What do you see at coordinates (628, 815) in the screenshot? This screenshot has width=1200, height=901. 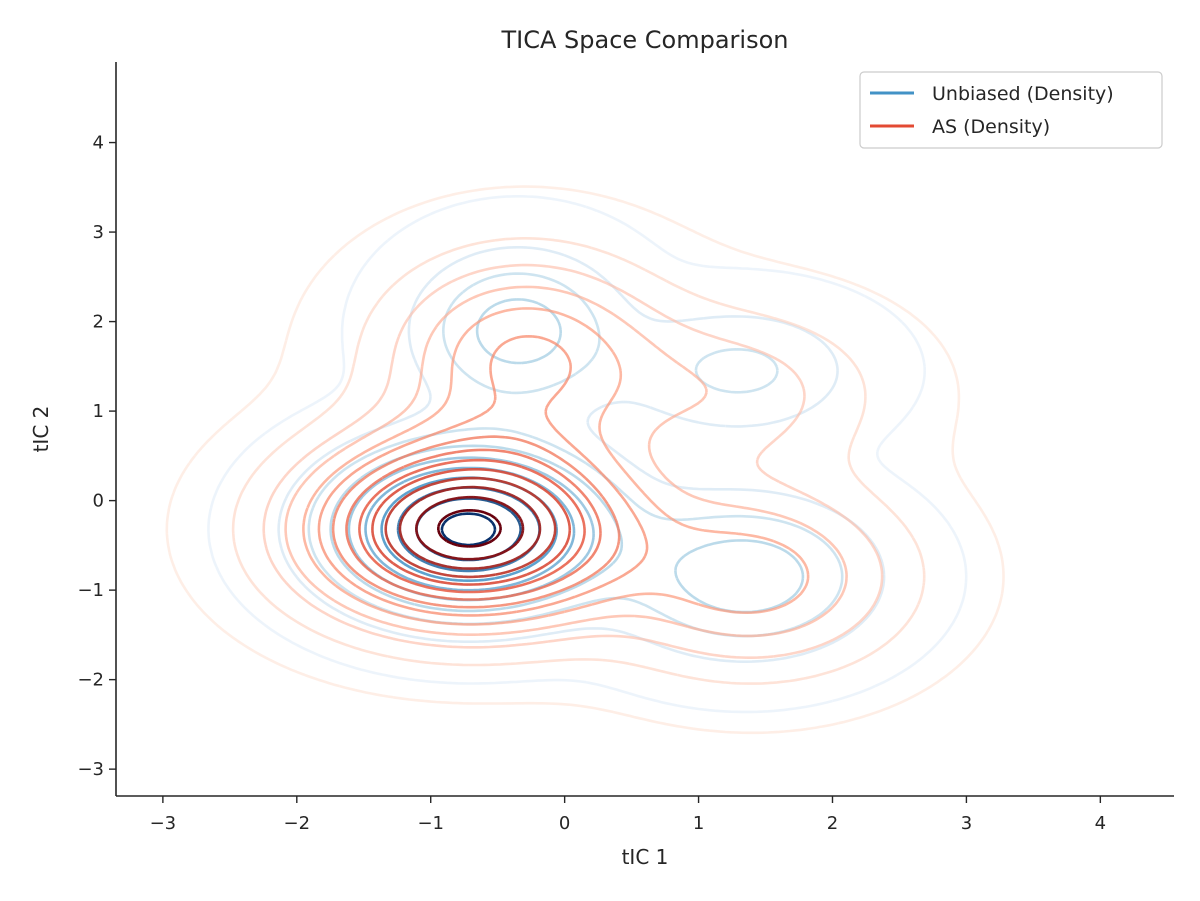 I see `x-ticks: −3 −2 −1 0 1 2 3 4` at bounding box center [628, 815].